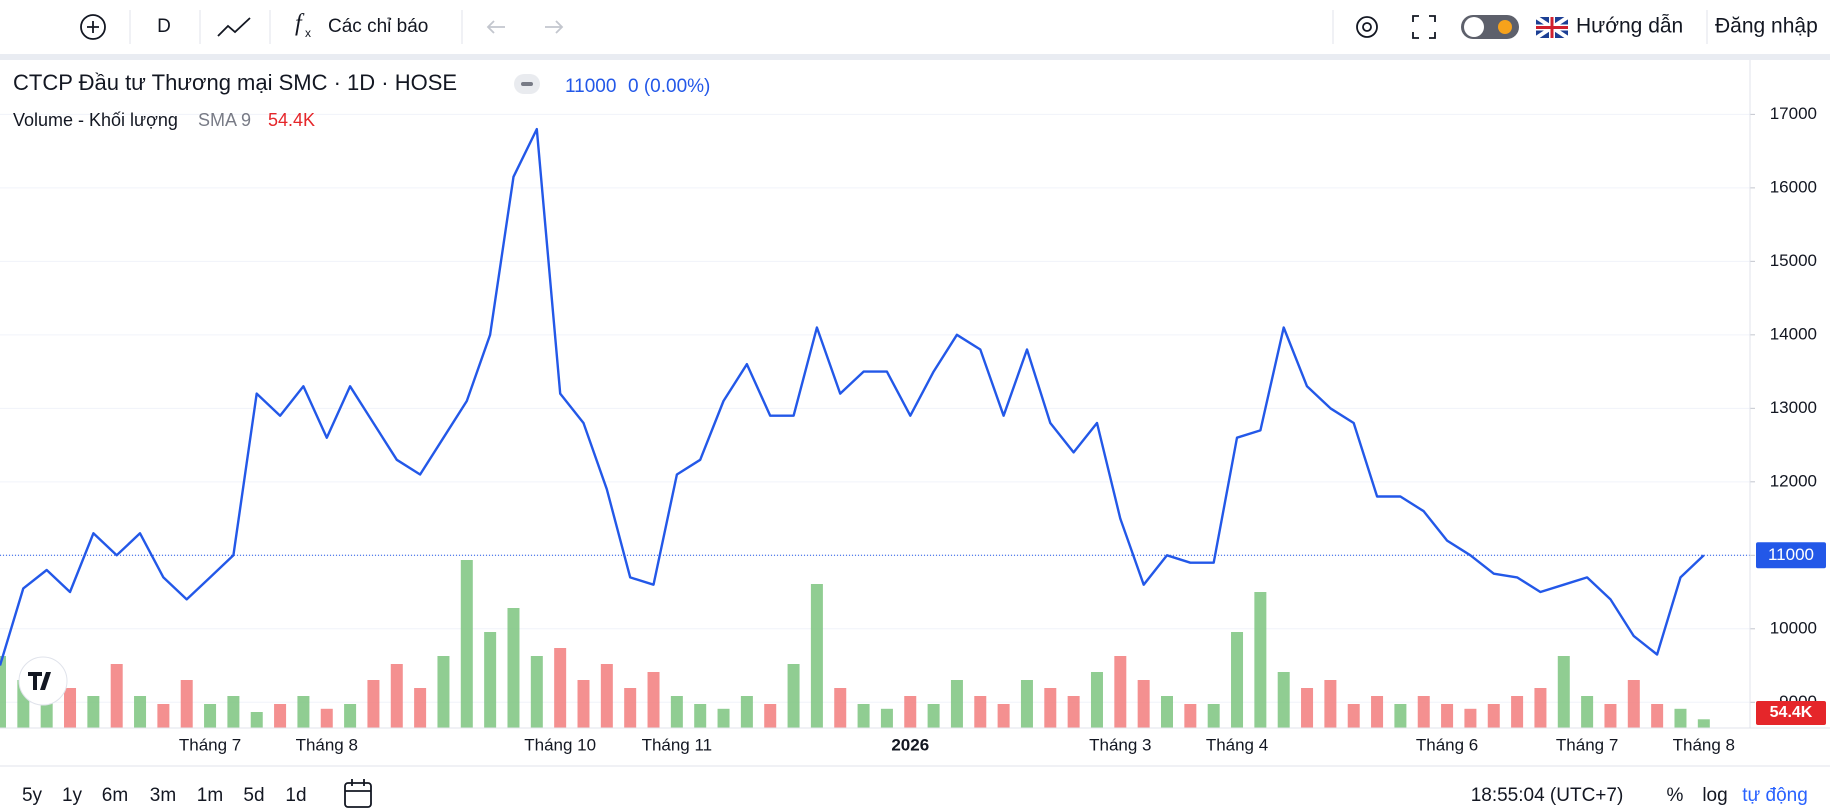  I want to click on y-tick-label: 16000, so click(1793, 186).